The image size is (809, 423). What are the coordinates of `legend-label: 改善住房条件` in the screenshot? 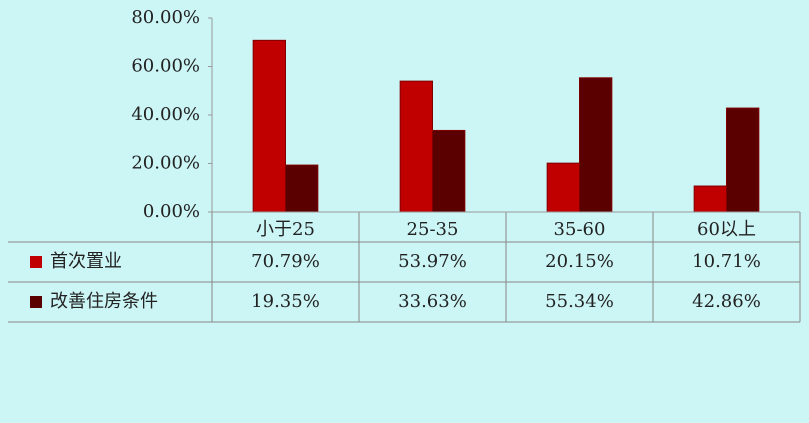 It's located at (104, 301).